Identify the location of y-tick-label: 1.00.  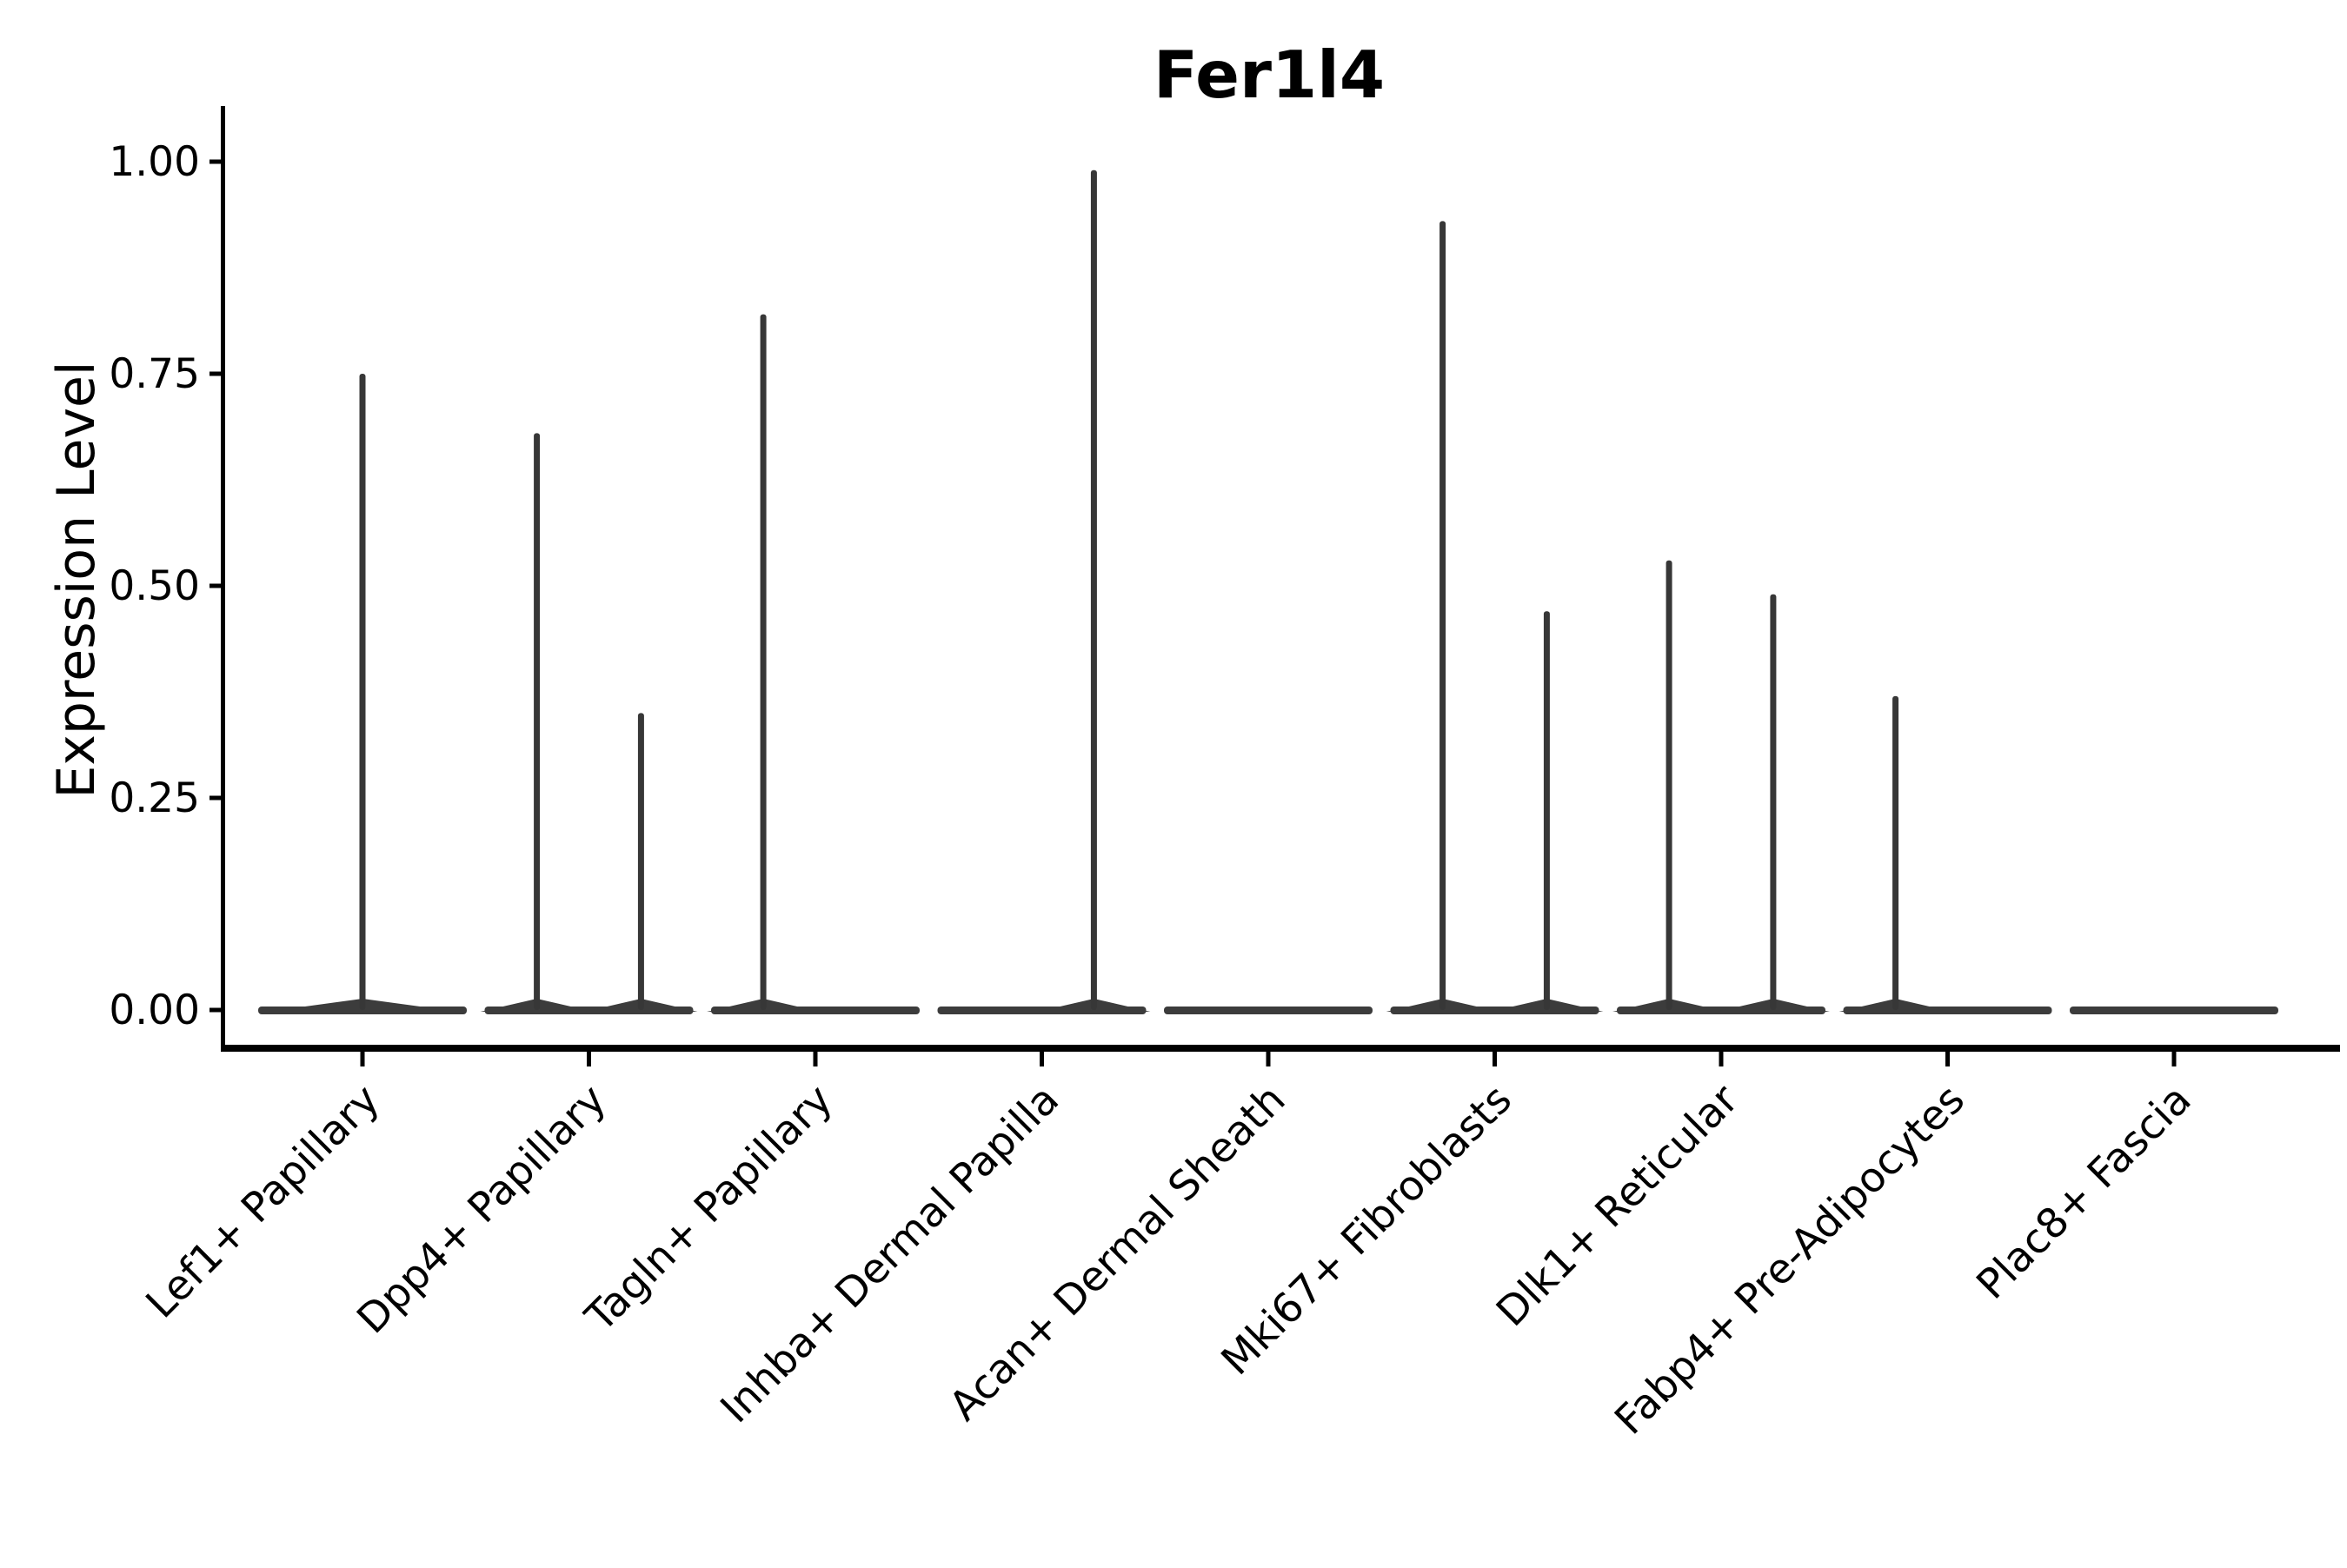
(154, 162).